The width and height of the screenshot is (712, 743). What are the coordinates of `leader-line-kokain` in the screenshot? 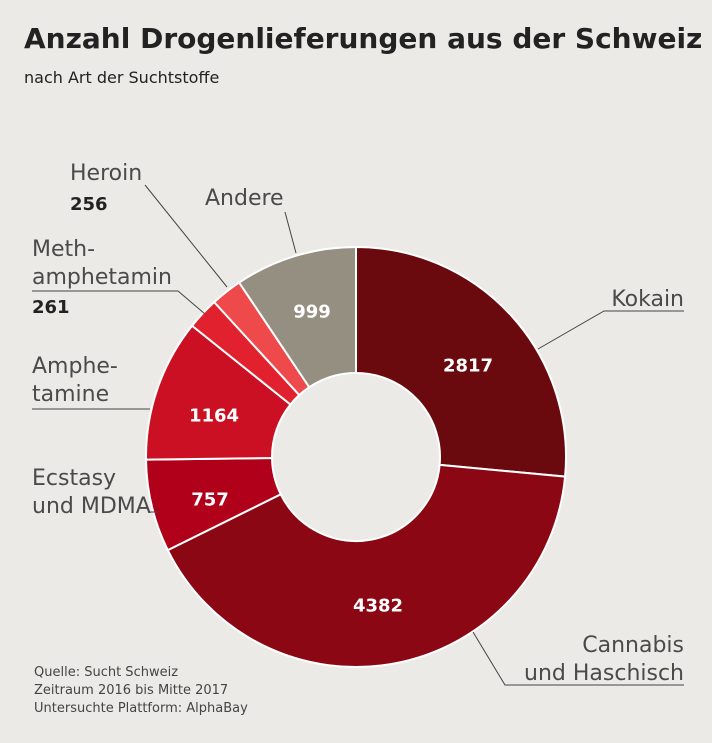 It's located at (610, 330).